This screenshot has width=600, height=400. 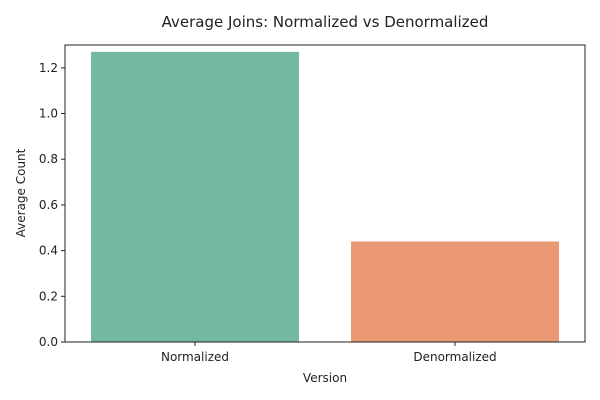 What do you see at coordinates (329, 353) in the screenshot?
I see `x-axis: Normalized Denormalized` at bounding box center [329, 353].